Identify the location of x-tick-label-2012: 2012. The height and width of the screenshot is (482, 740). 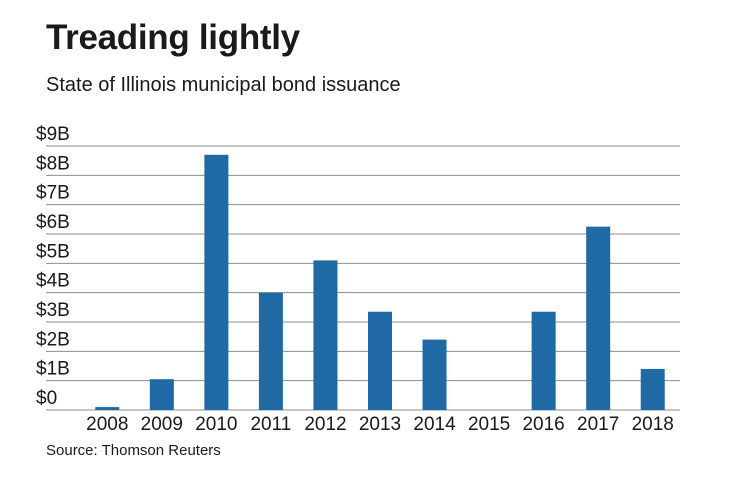
(325, 424).